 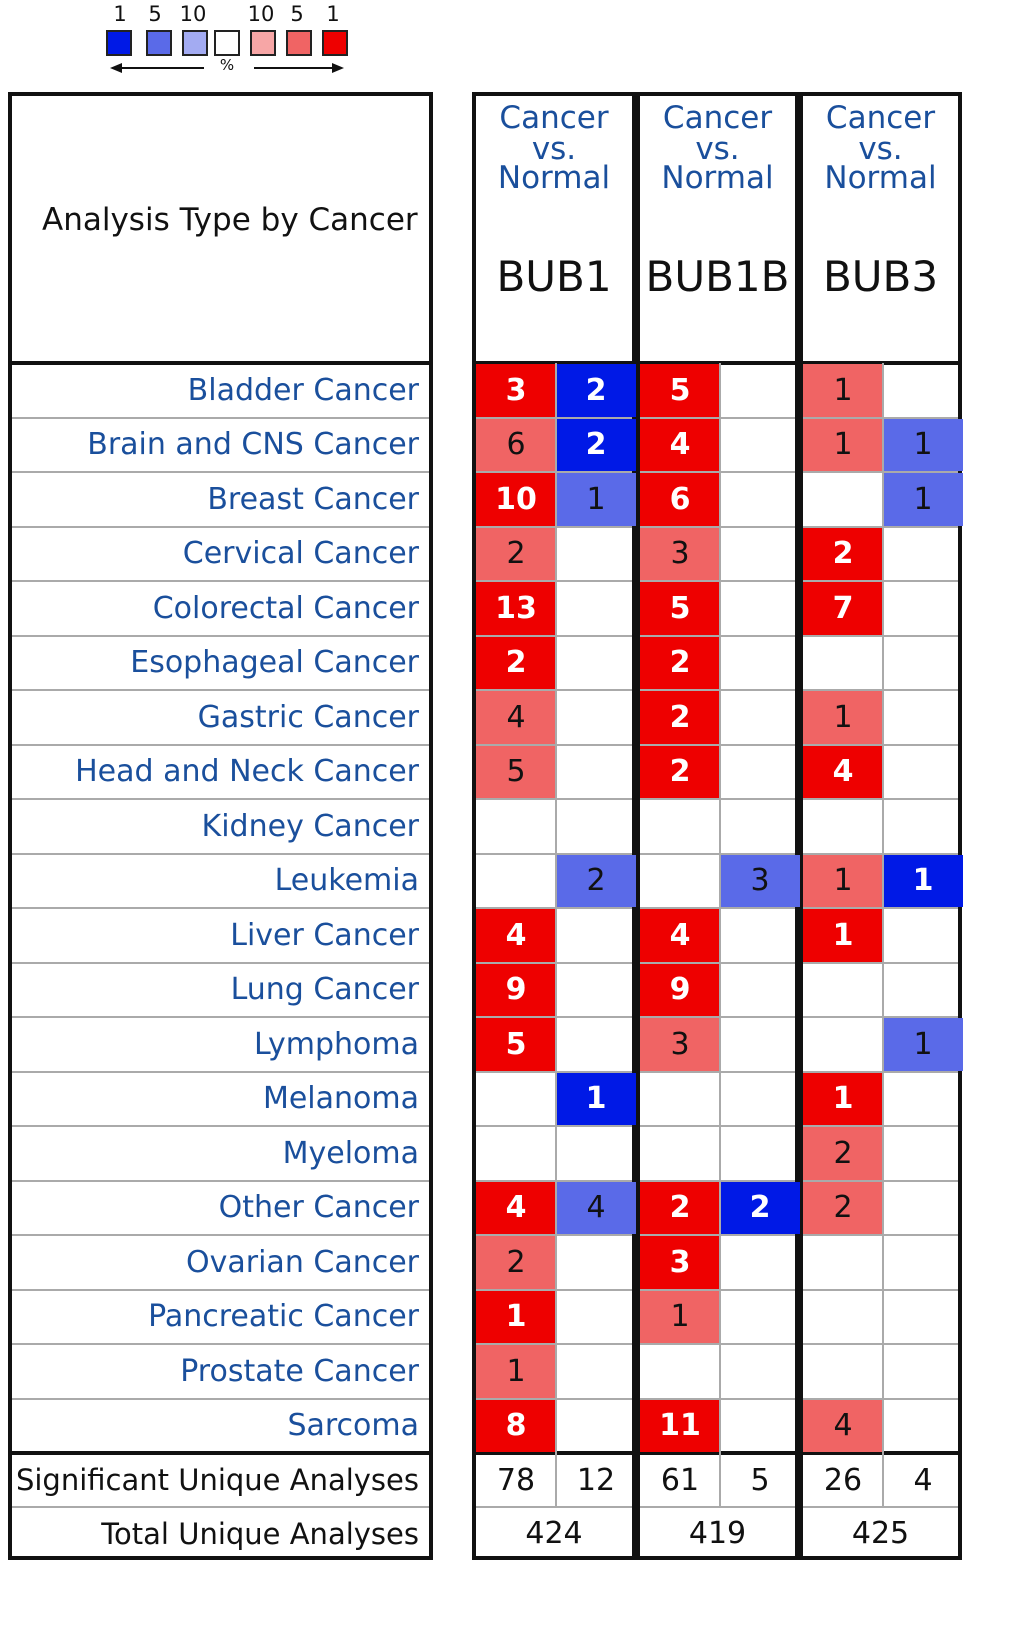 What do you see at coordinates (880, 276) in the screenshot?
I see `gene-name: BUB3` at bounding box center [880, 276].